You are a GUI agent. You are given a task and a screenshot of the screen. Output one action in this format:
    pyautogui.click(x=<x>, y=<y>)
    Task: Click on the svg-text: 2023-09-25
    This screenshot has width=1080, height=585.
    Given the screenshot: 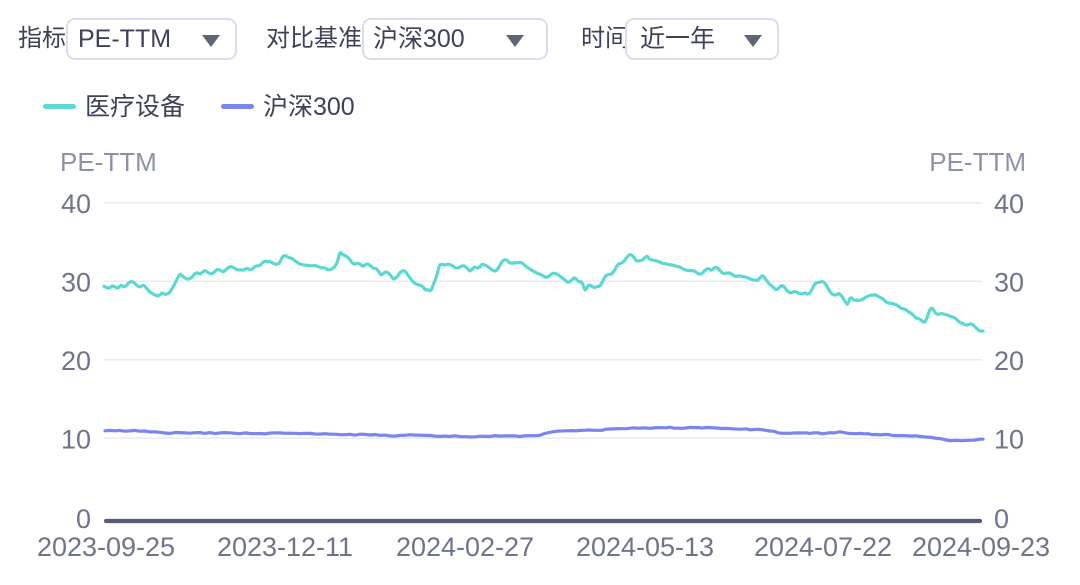 What is the action you would take?
    pyautogui.click(x=106, y=547)
    